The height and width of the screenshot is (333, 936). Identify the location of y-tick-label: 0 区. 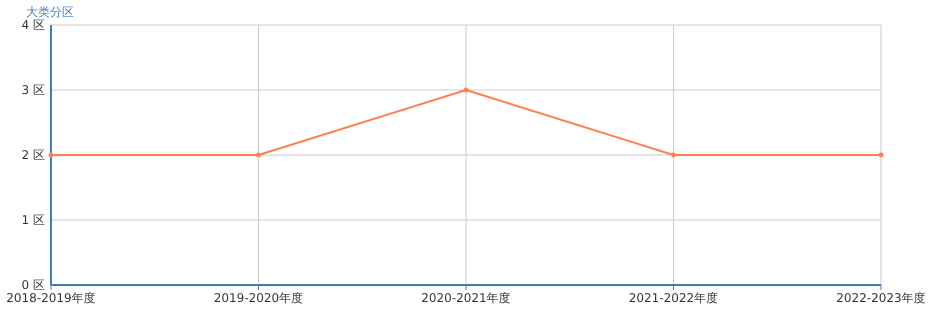
(33, 285).